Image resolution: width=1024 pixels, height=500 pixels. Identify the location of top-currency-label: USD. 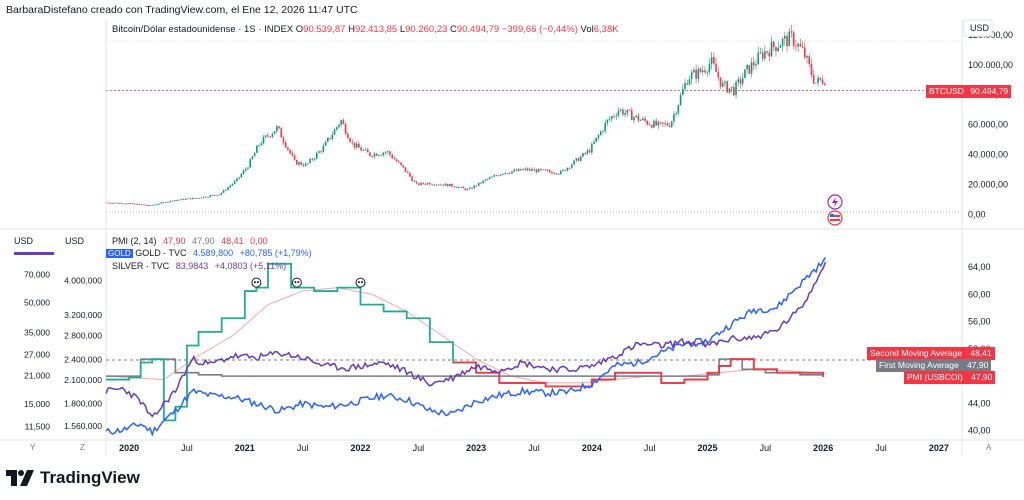
(980, 28).